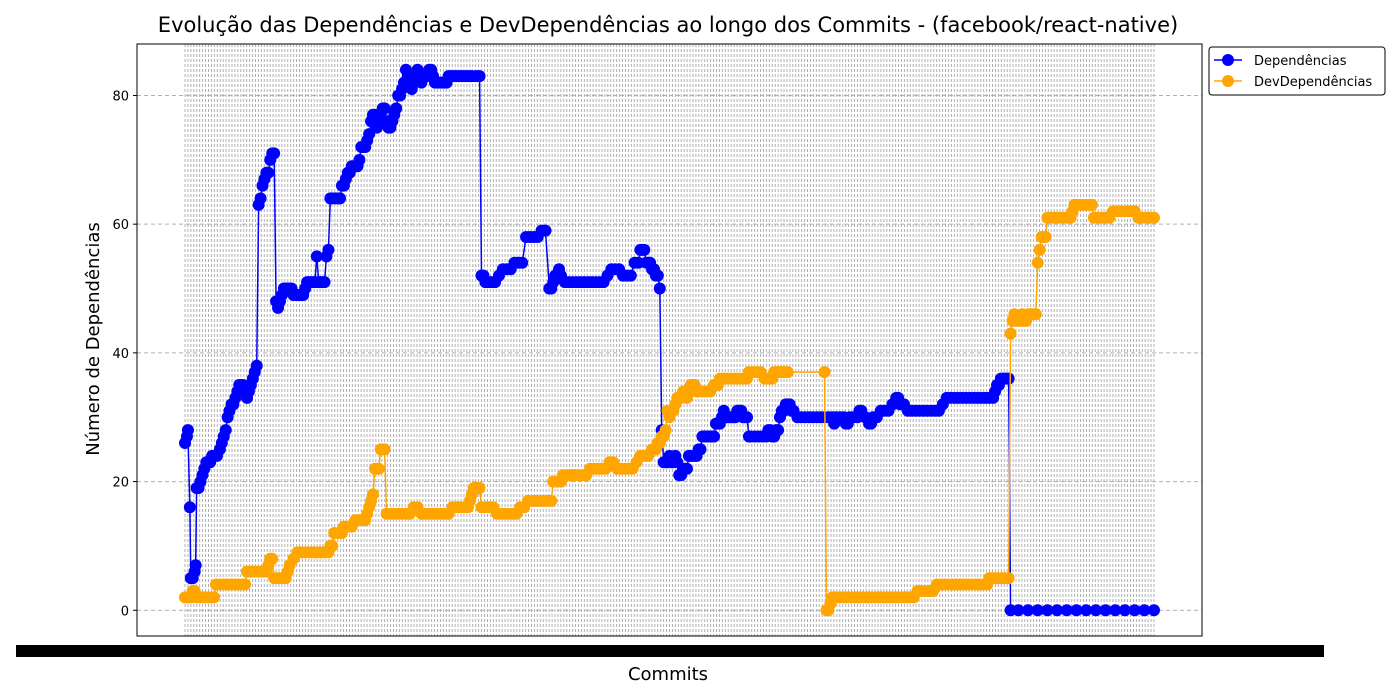 The image size is (1400, 700). I want to click on legend: Dependências DevDependências, so click(1297, 71).